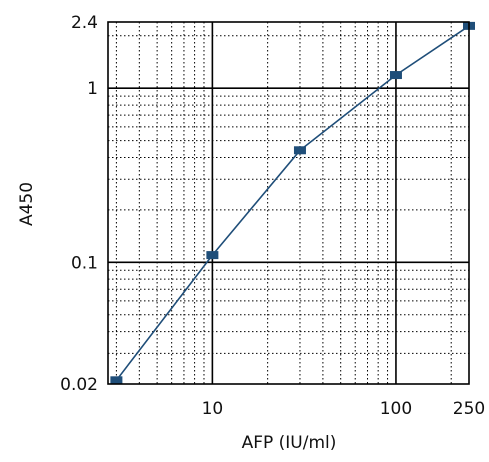 This screenshot has height=462, width=489. I want to click on x-axis-title: AFP (IU/ml), so click(289, 443).